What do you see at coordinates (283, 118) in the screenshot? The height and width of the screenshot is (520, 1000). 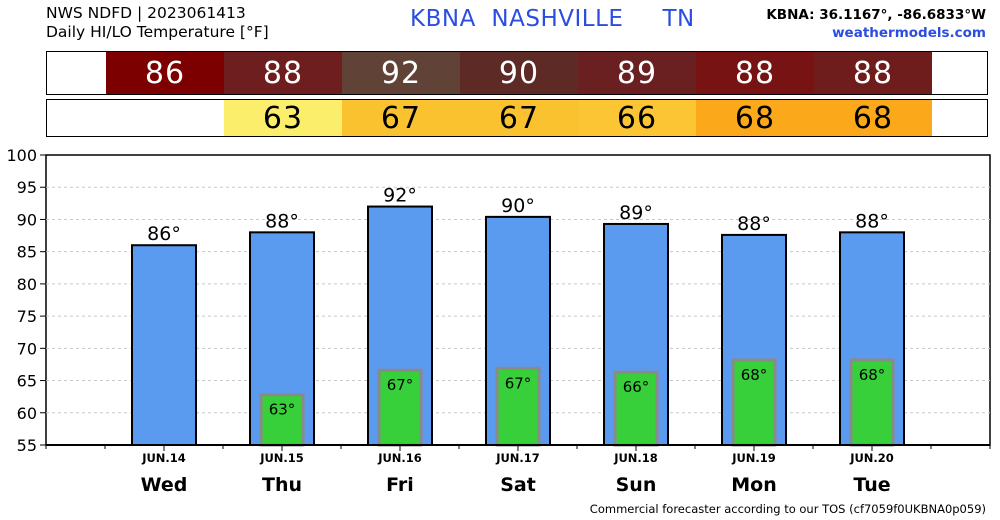 I see `lo-strip-cell: 63` at bounding box center [283, 118].